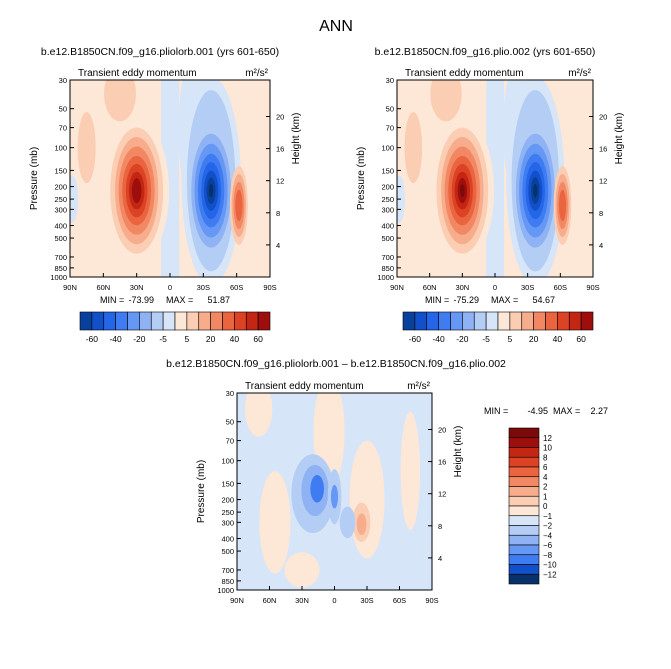 This screenshot has height=669, width=671. What do you see at coordinates (462, 190) in the screenshot?
I see `contour-max-pos` at bounding box center [462, 190].